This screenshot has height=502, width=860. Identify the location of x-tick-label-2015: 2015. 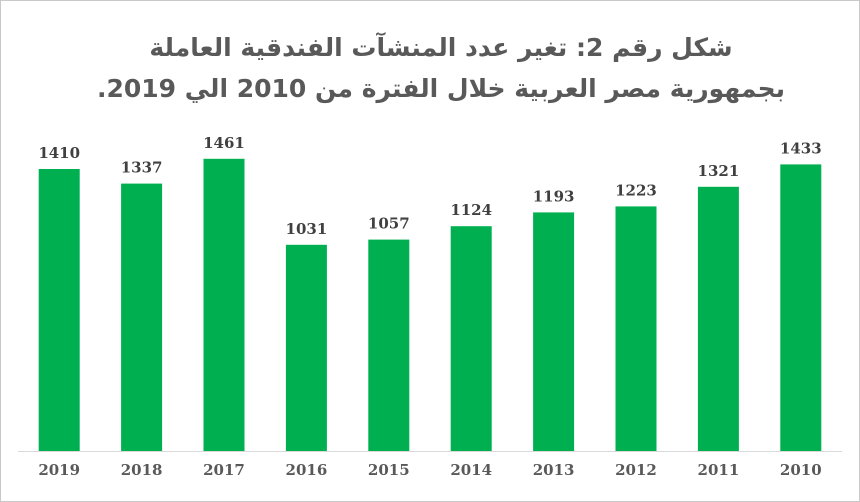
(389, 470).